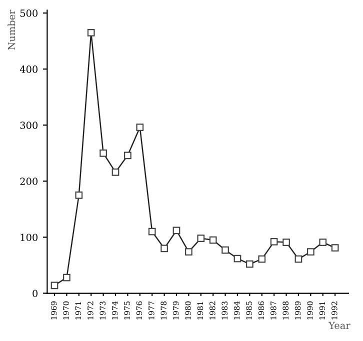 This screenshot has height=341, width=363. What do you see at coordinates (29, 13) in the screenshot?
I see `y-tick-label: 500` at bounding box center [29, 13].